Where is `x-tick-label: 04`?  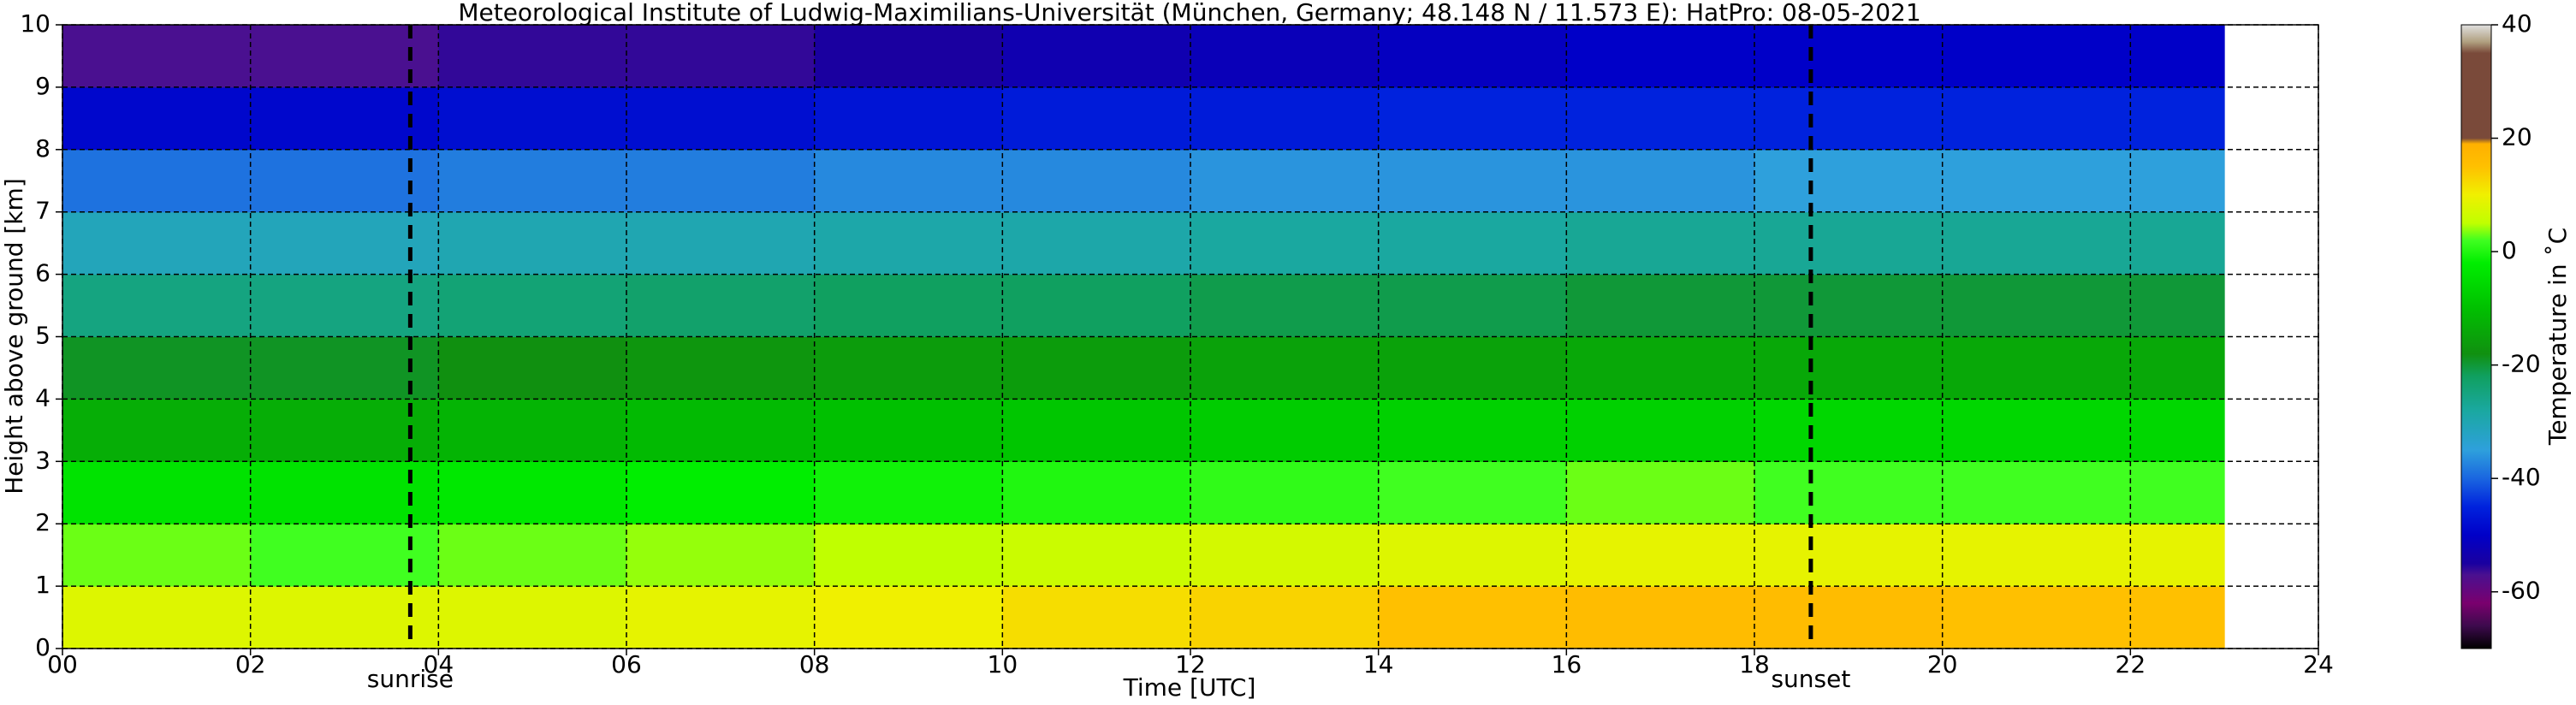
x-tick-label: 04 is located at coordinates (439, 664).